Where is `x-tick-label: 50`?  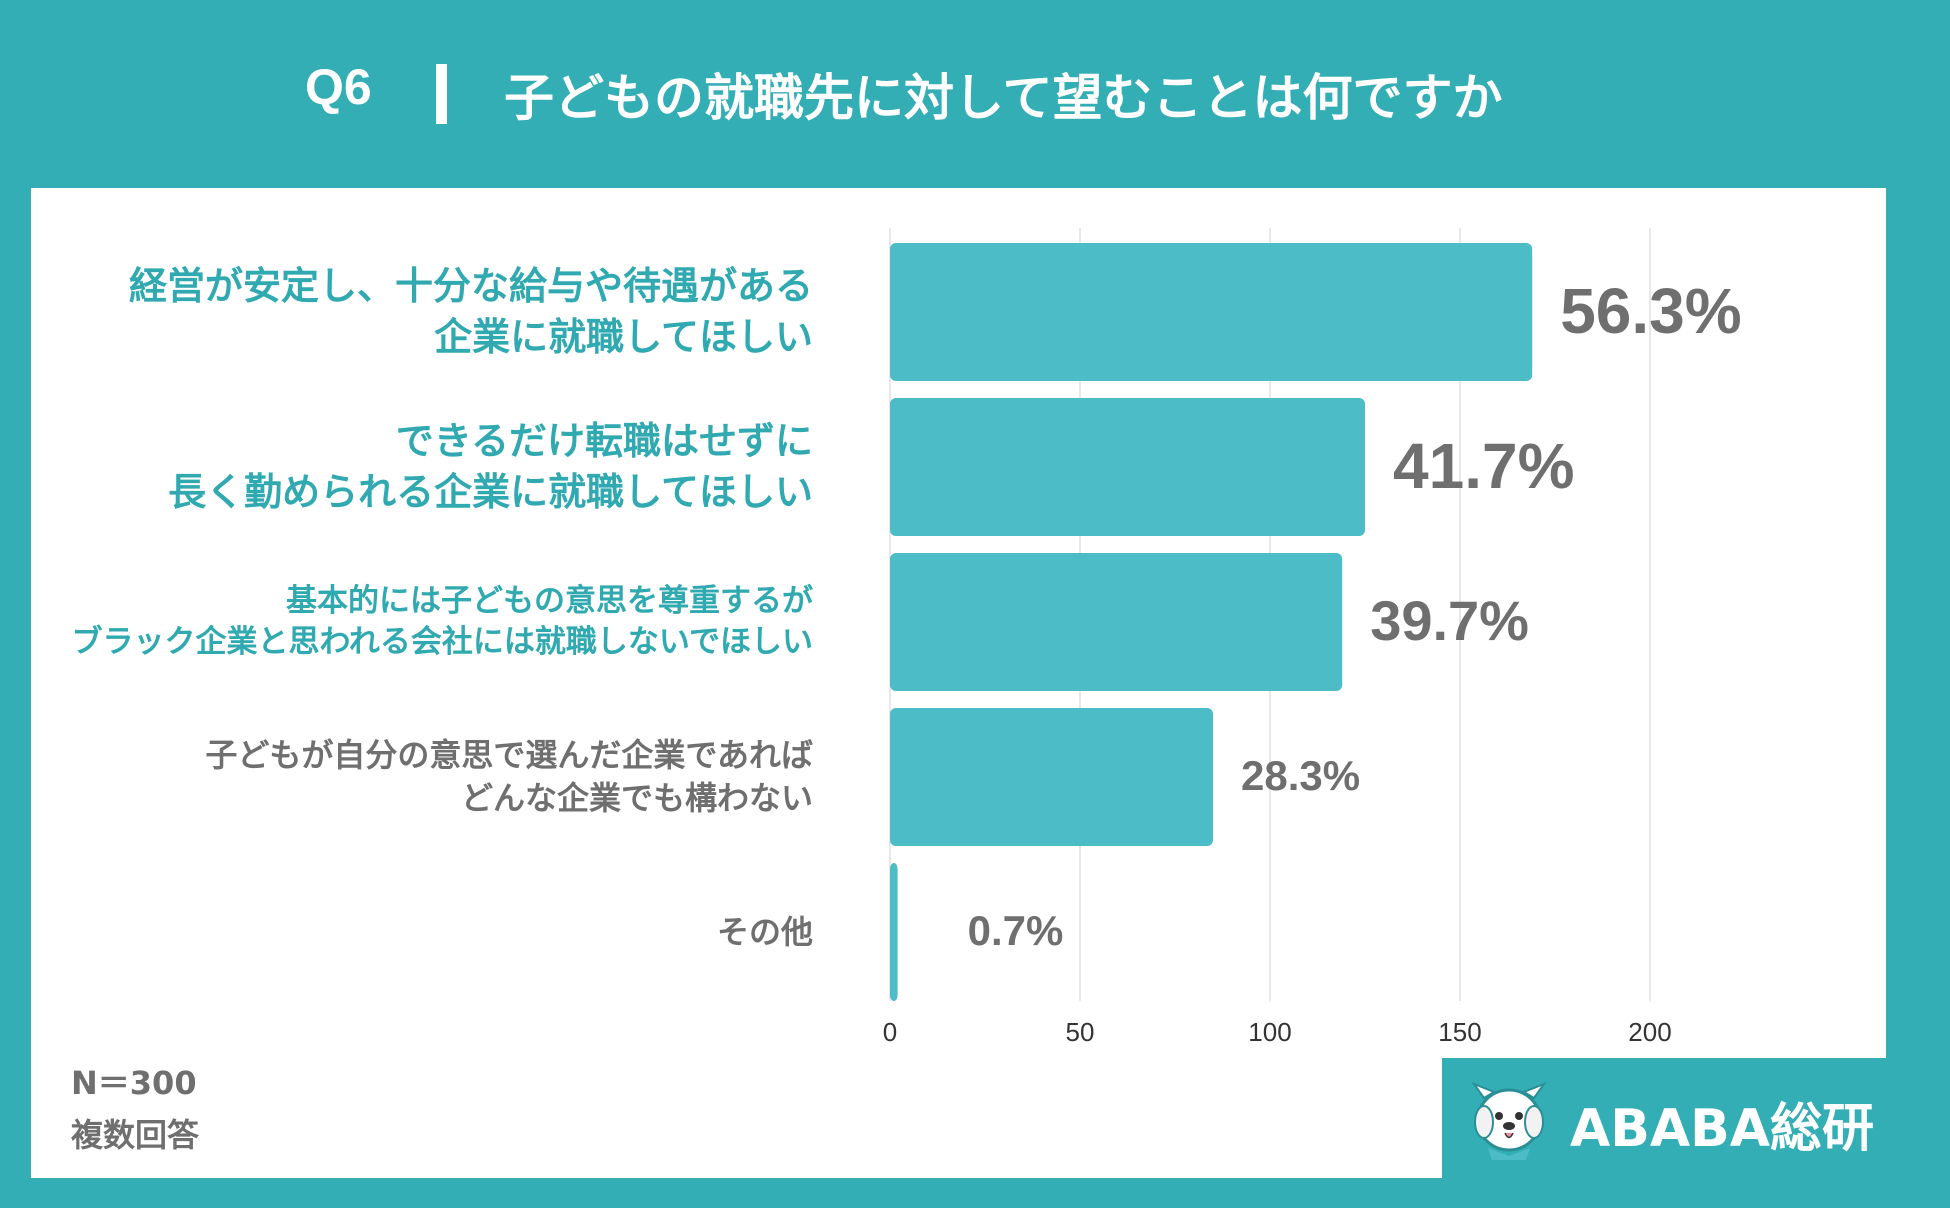 x-tick-label: 50 is located at coordinates (1080, 1032).